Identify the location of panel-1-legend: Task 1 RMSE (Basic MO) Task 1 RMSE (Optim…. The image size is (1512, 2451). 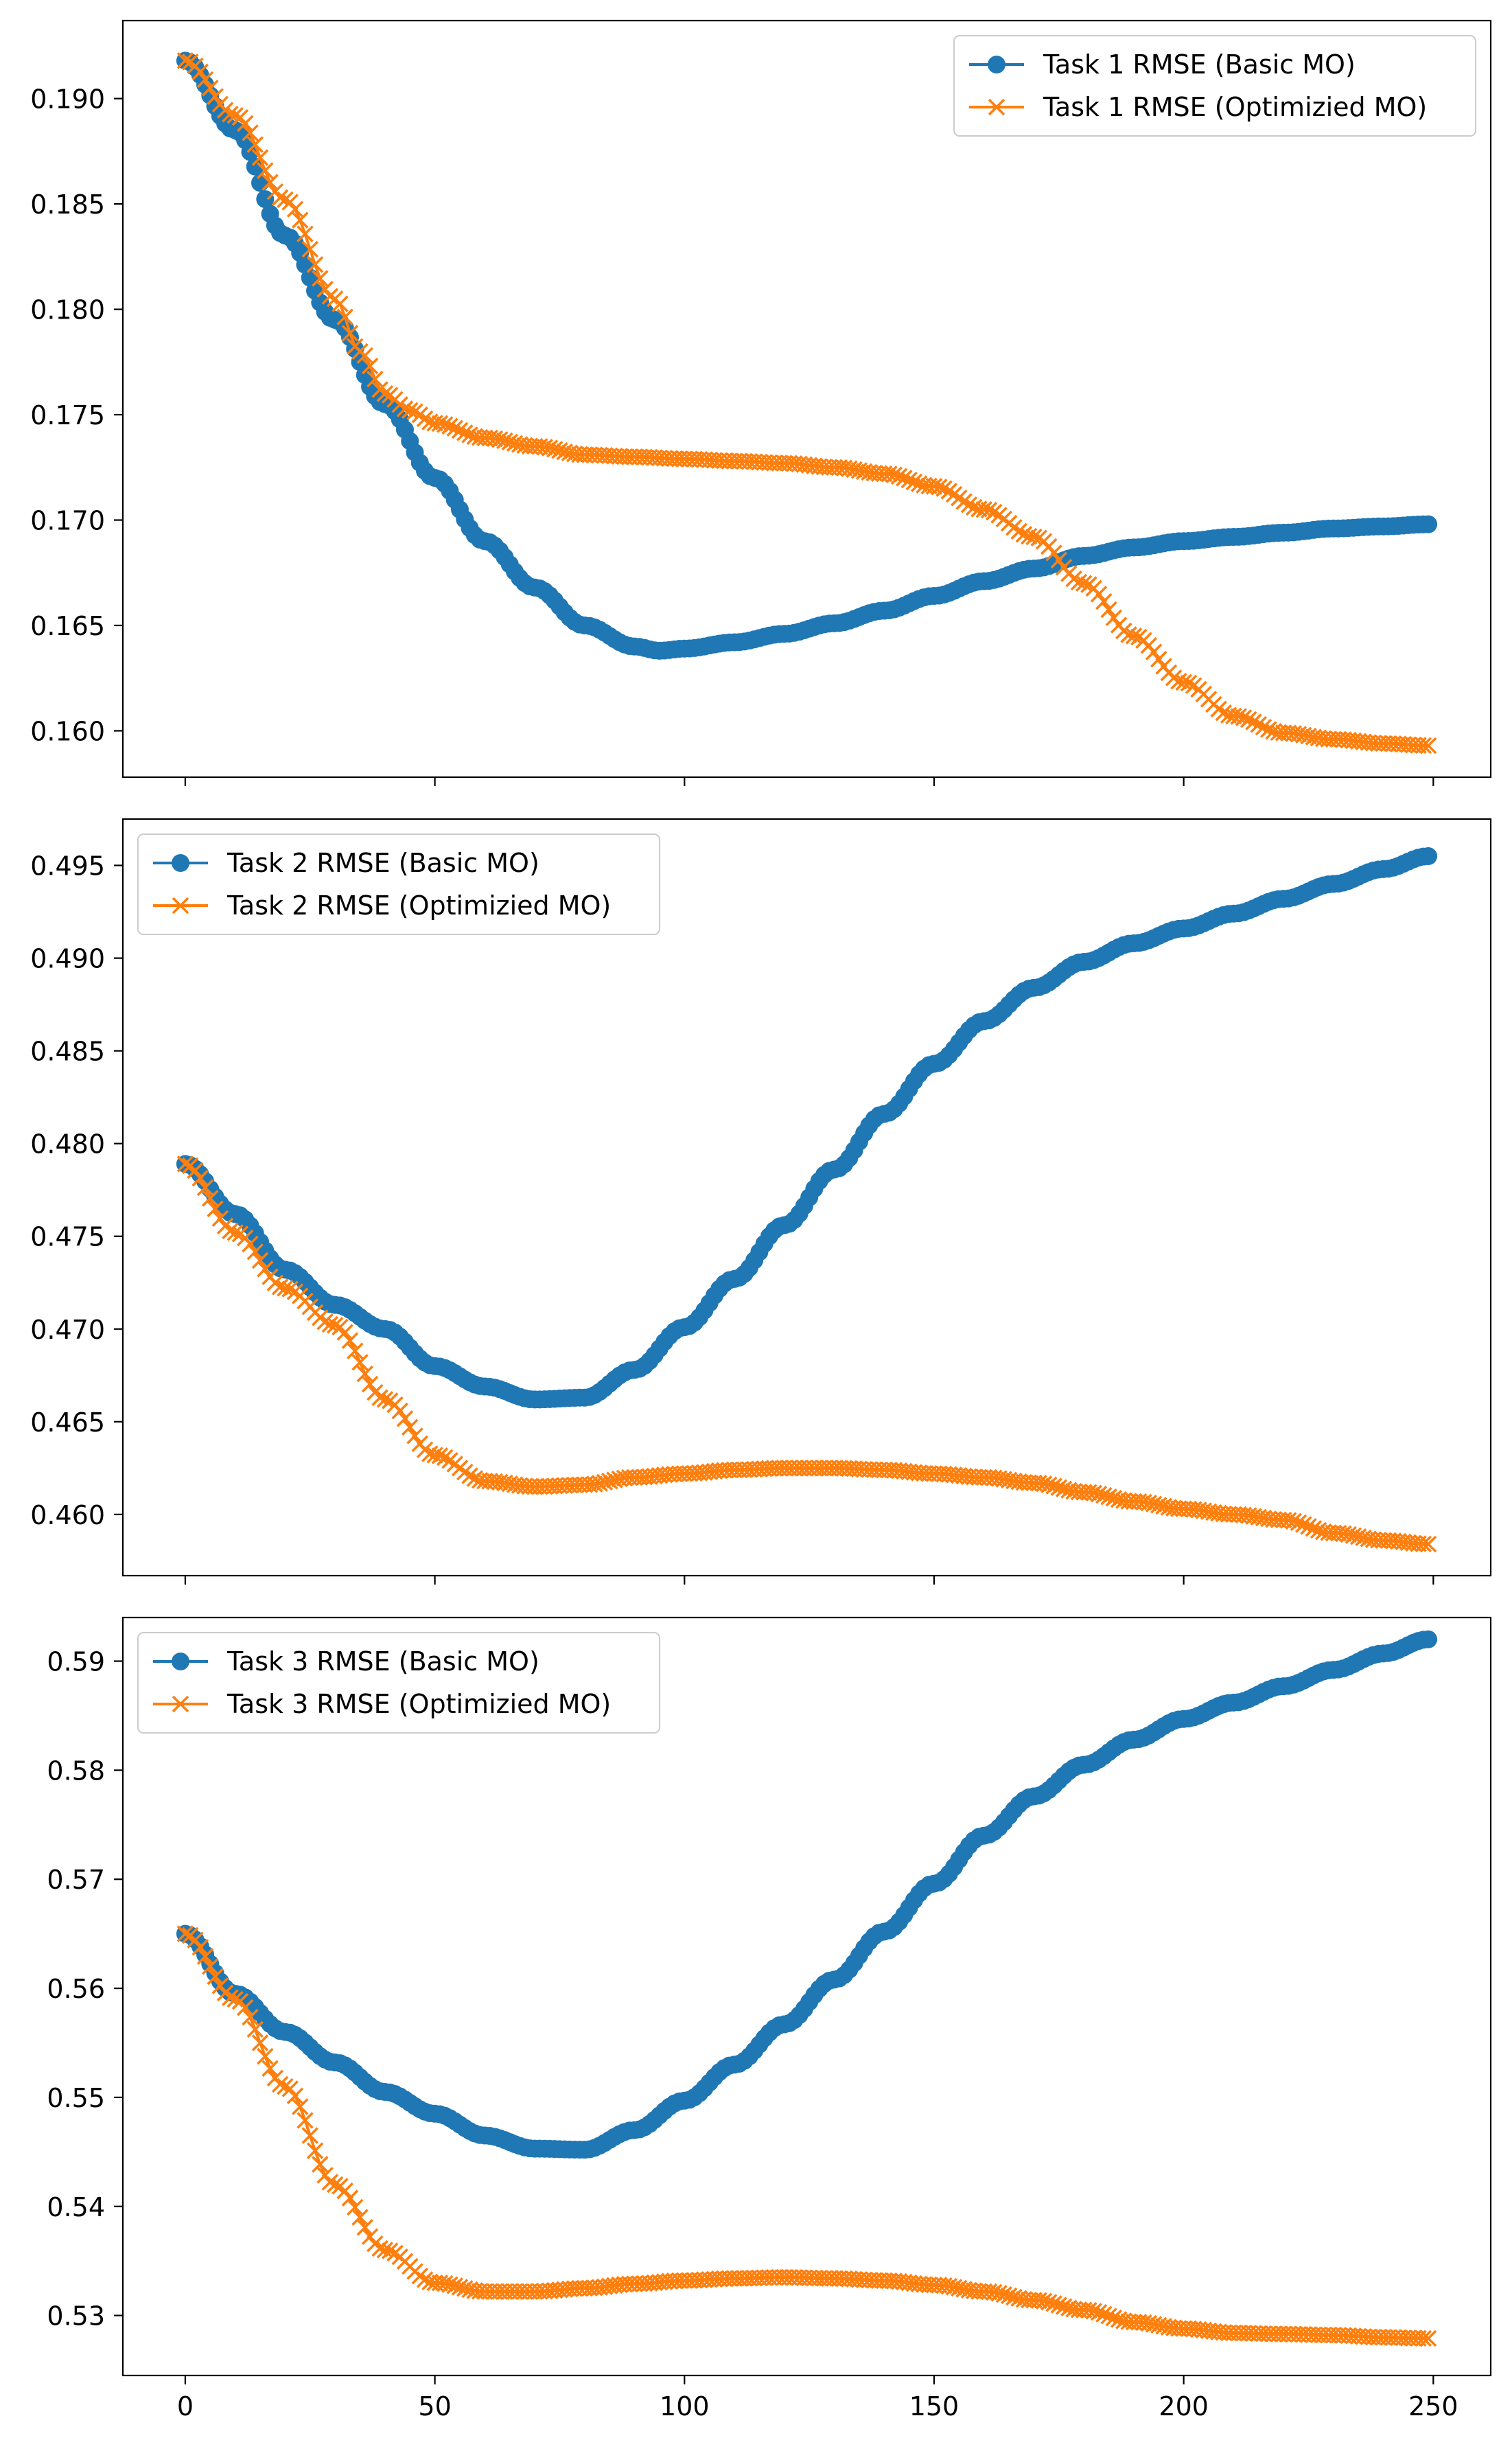
(1214, 86).